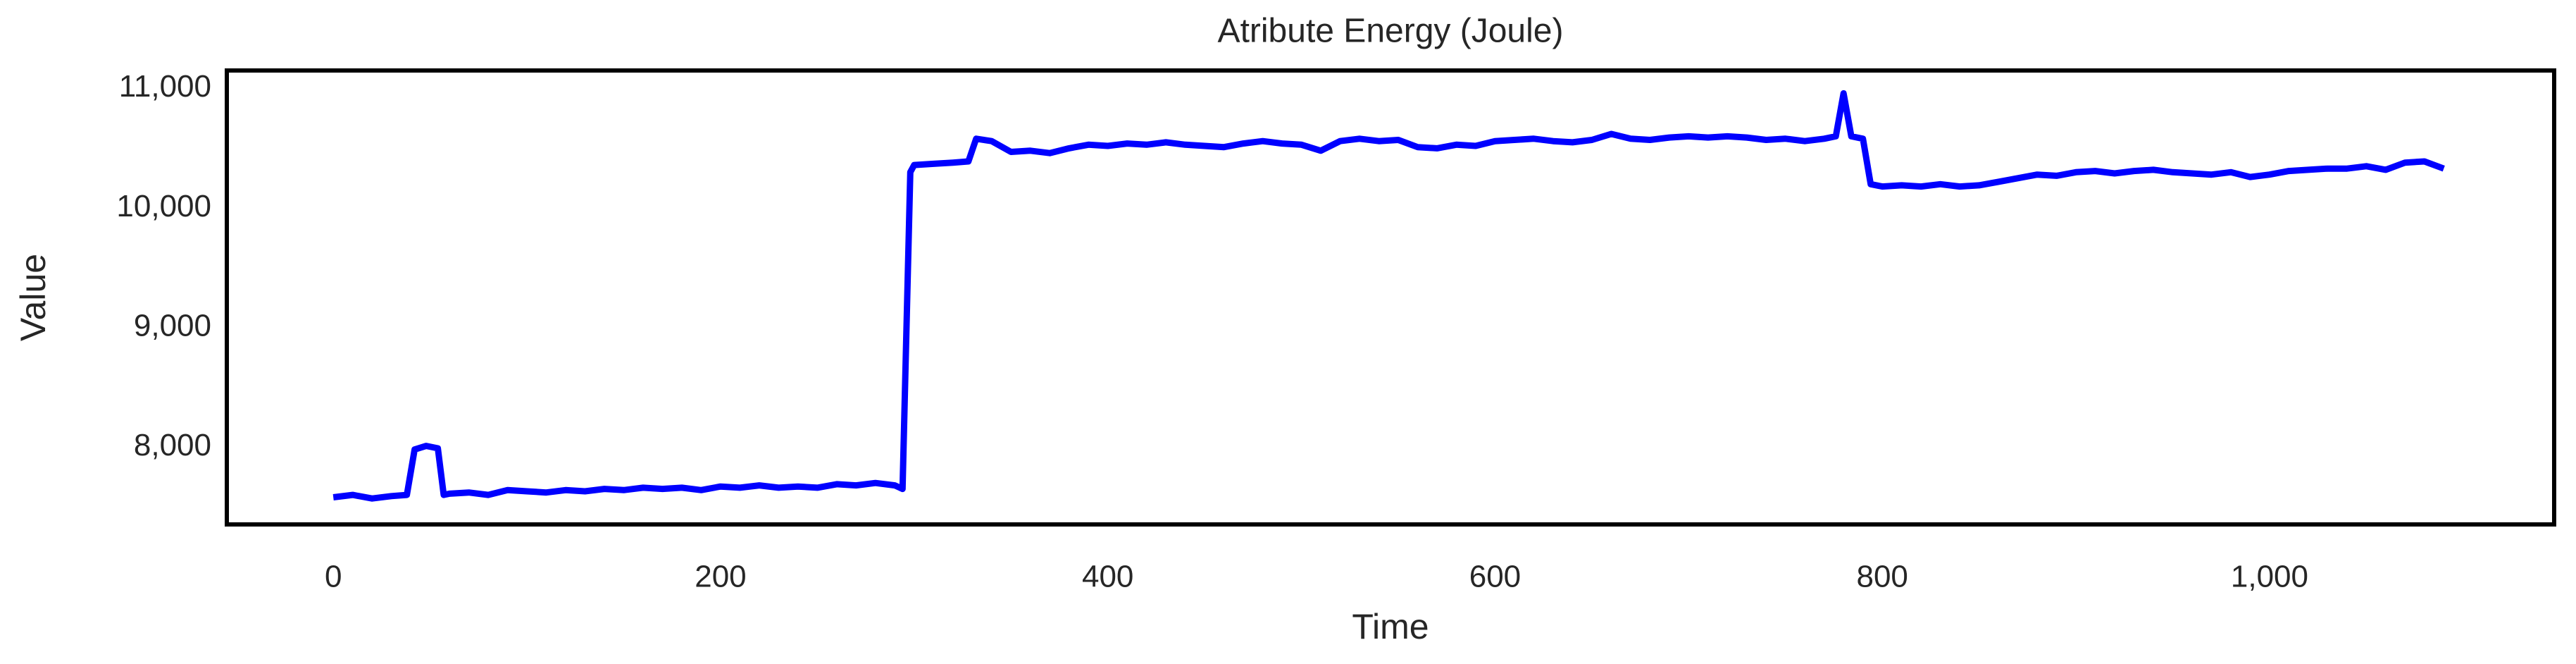 This screenshot has height=664, width=2576. What do you see at coordinates (163, 206) in the screenshot?
I see `y-tick-label: 10,000` at bounding box center [163, 206].